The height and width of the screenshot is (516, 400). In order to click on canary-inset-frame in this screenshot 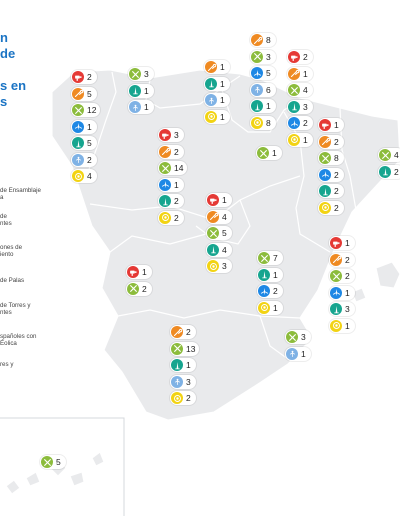, I will do `click(62, 466)`.